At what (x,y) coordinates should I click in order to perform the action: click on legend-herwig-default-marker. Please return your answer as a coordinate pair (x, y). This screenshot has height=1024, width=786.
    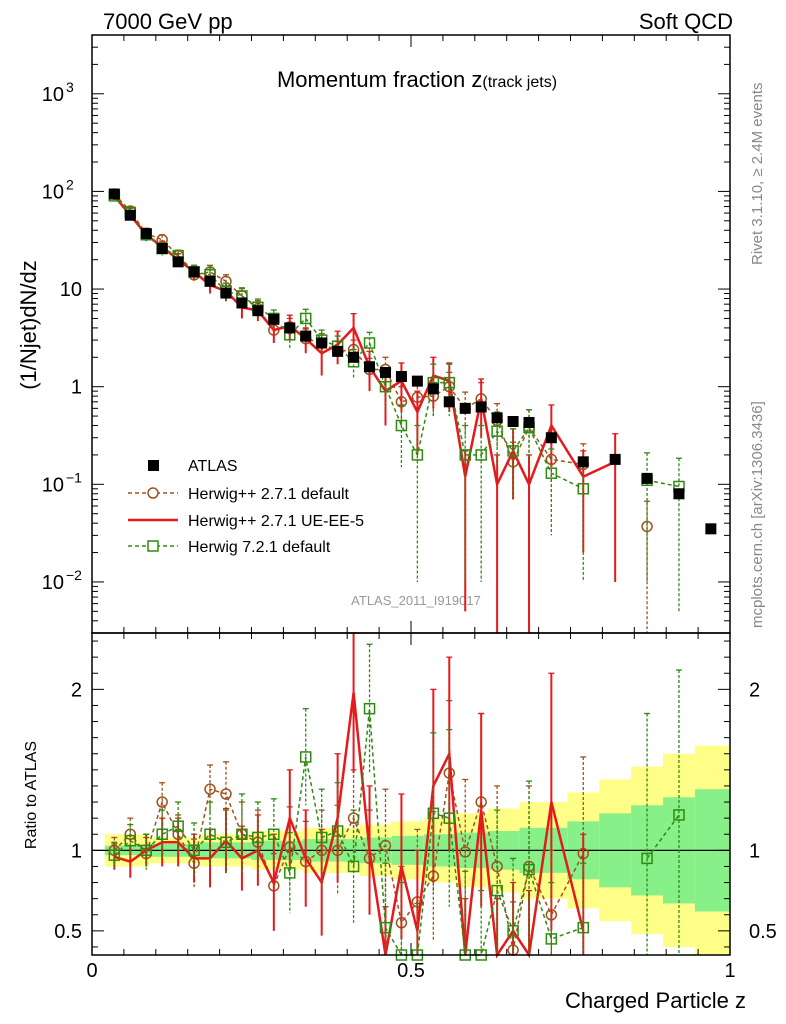
    Looking at the image, I should click on (153, 493).